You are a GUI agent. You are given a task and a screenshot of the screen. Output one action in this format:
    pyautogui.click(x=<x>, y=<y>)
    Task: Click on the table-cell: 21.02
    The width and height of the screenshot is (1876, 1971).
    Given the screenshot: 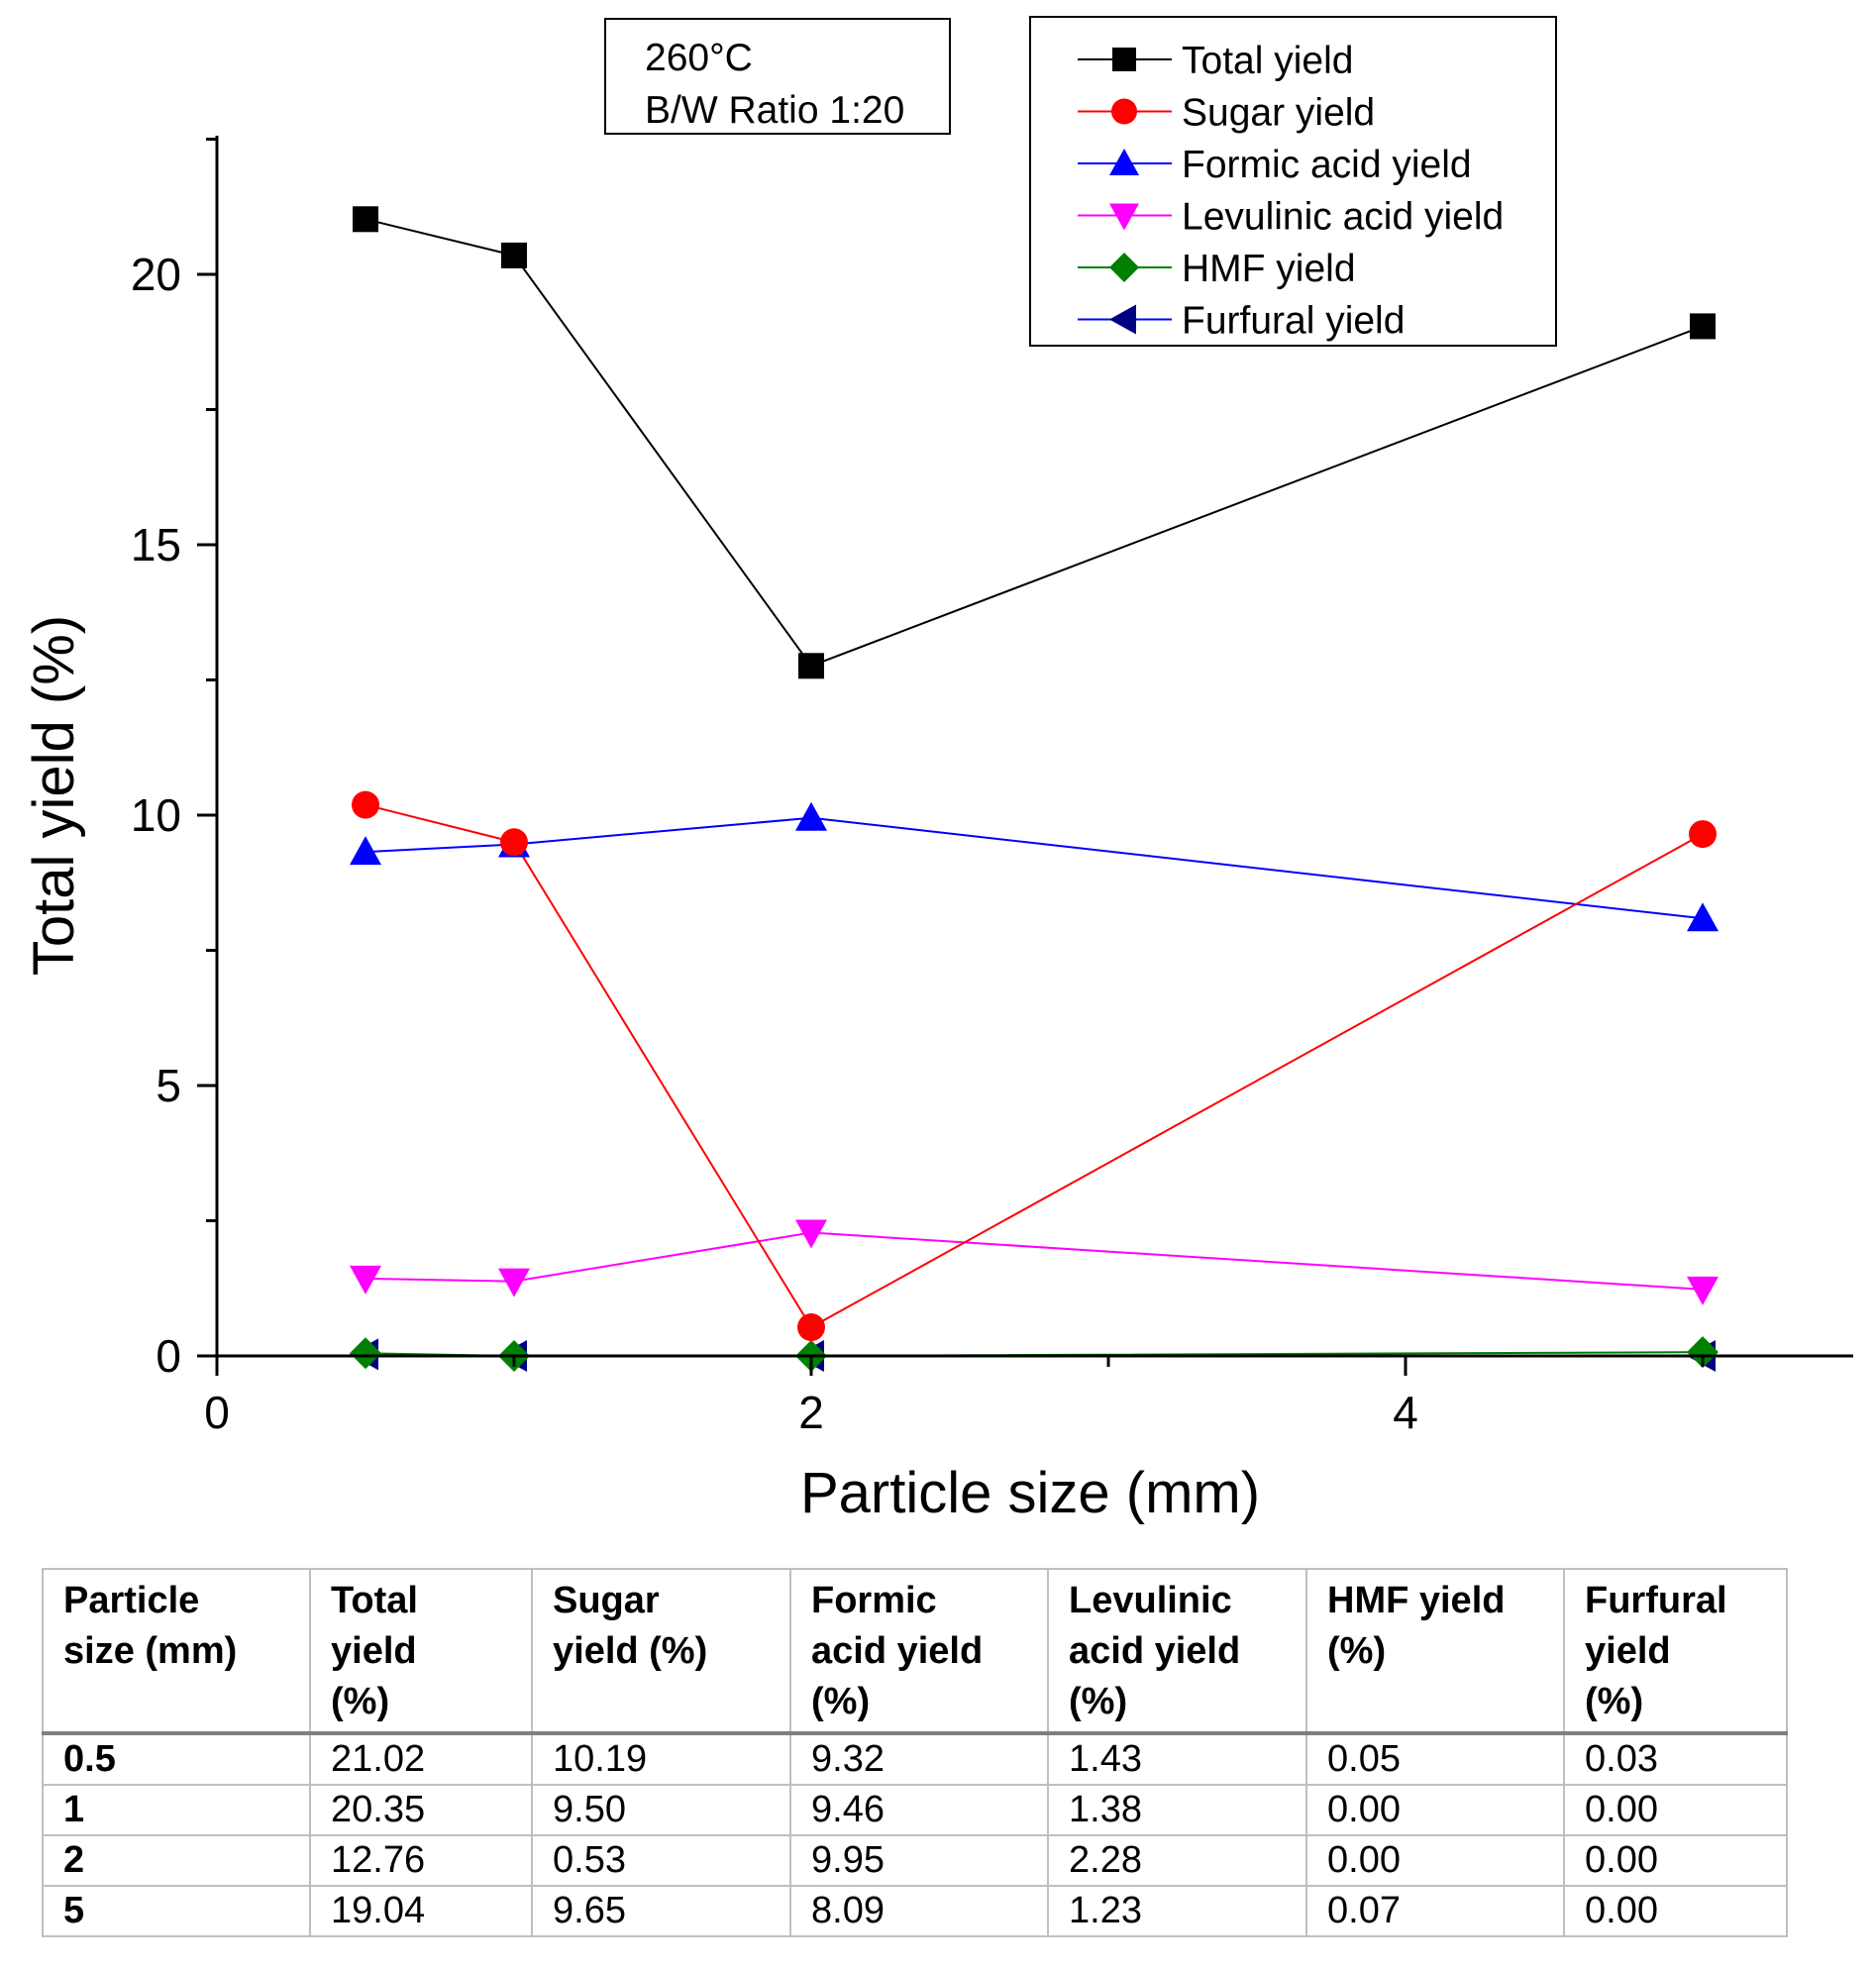 What is the action you would take?
    pyautogui.click(x=421, y=1759)
    